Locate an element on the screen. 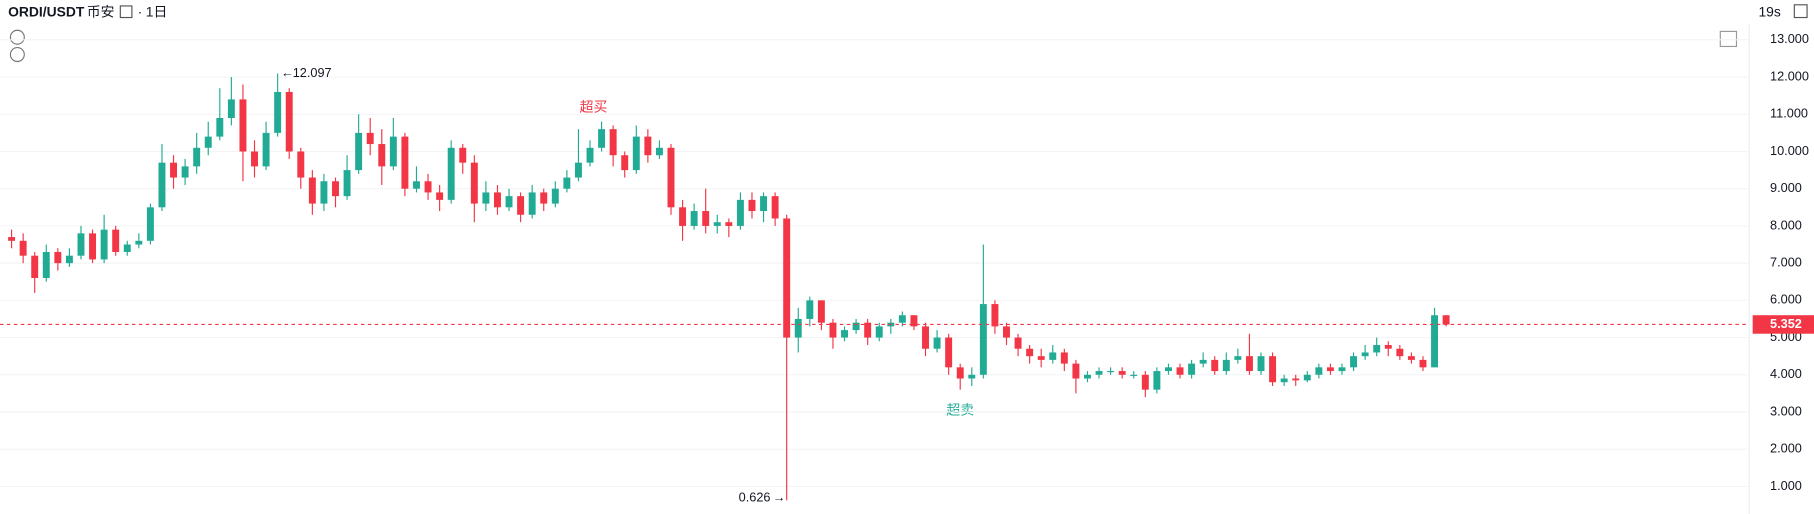 The height and width of the screenshot is (514, 1814). last-price-tag is located at coordinates (1783, 324).